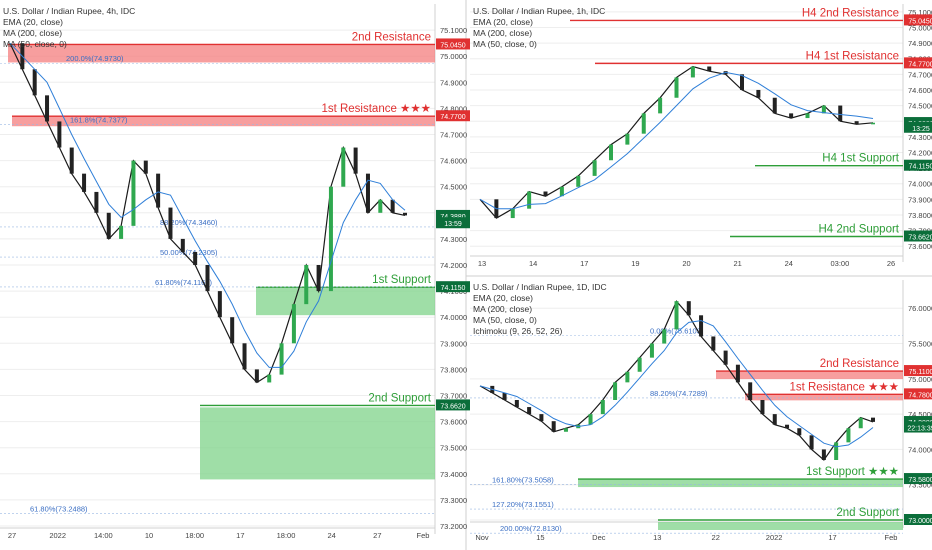 The height and width of the screenshot is (550, 932). What do you see at coordinates (858, 230) in the screenshot?
I see `level-label: H4 2nd Support` at bounding box center [858, 230].